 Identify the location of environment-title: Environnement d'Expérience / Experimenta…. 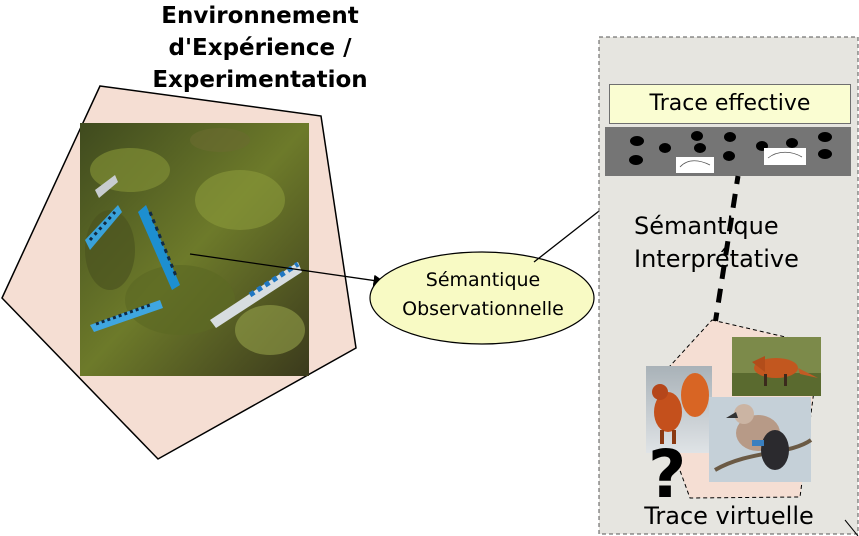
(260, 48).